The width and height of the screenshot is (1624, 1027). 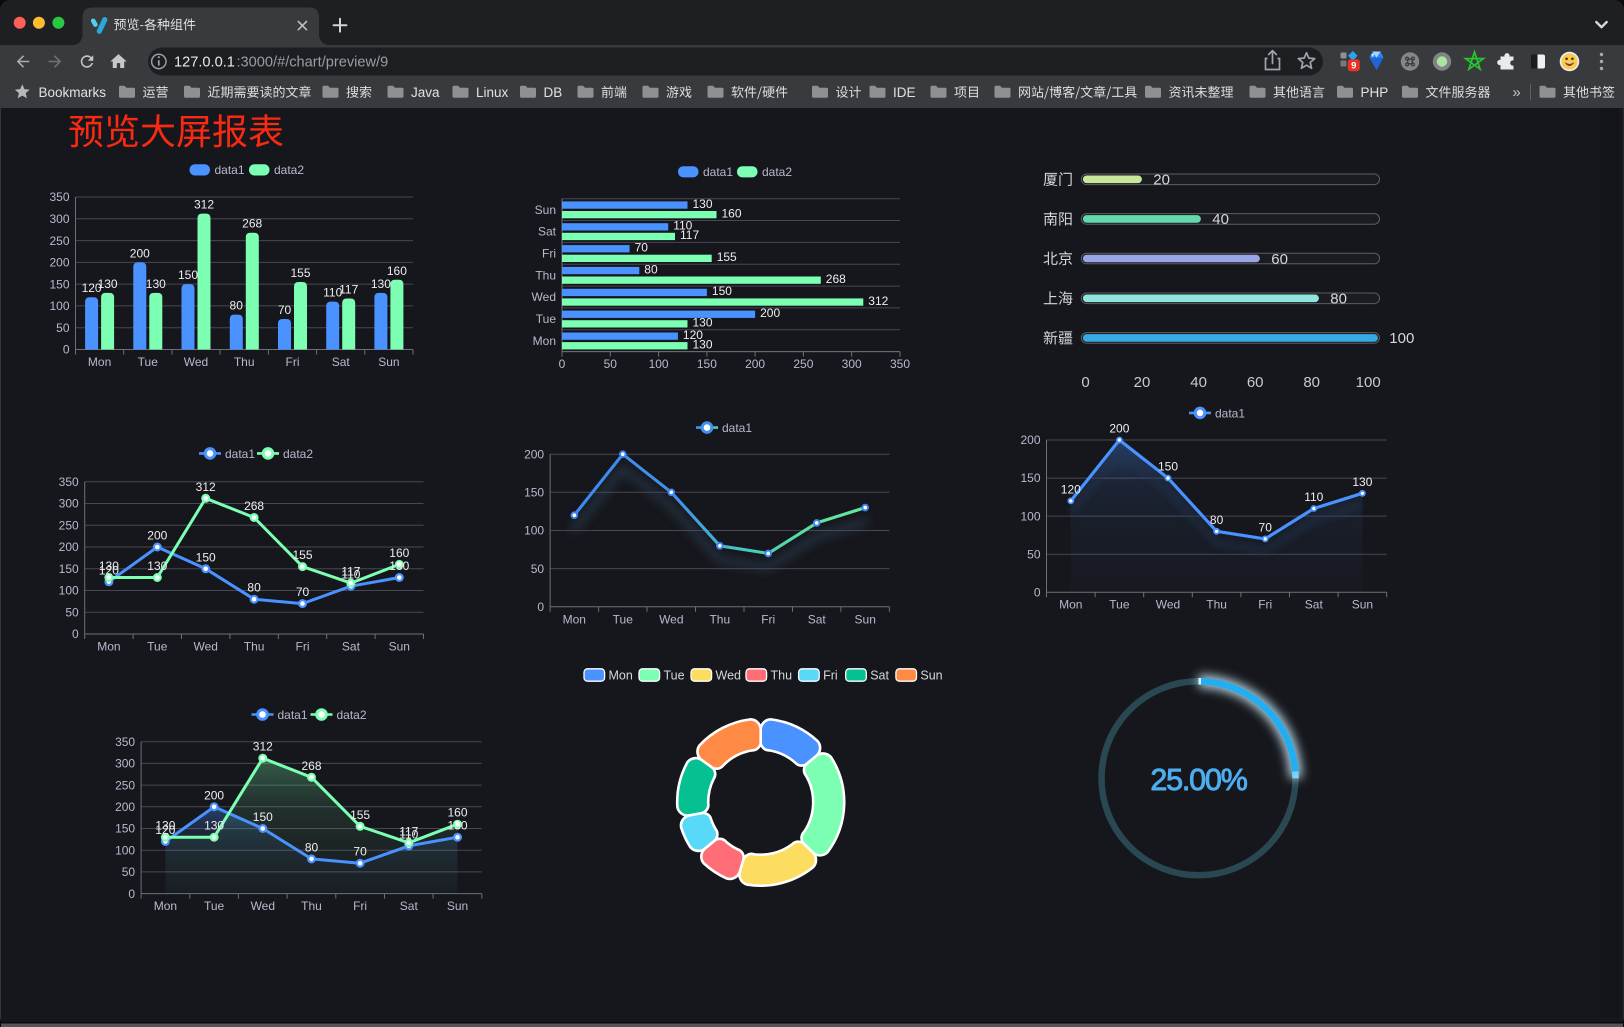 What do you see at coordinates (425, 92) in the screenshot?
I see `svg-text: Java` at bounding box center [425, 92].